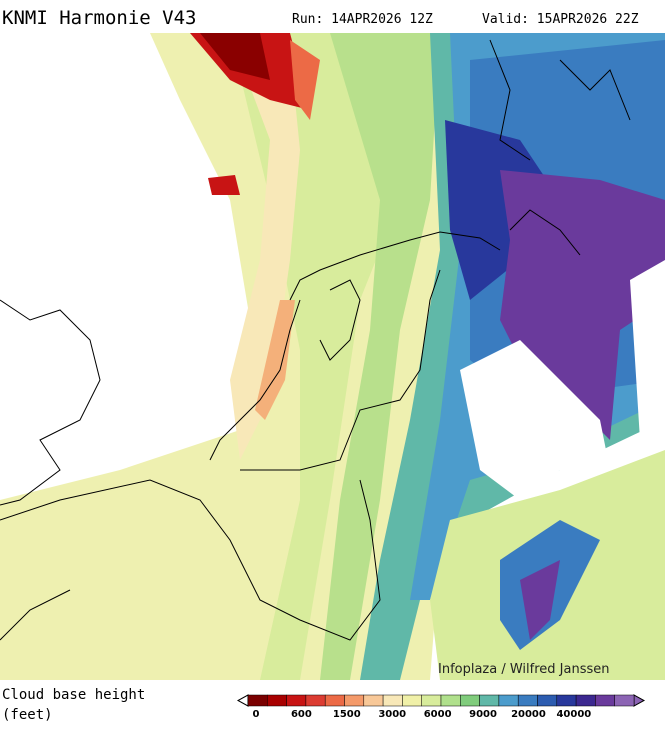 This screenshot has width=665, height=735. I want to click on colorbar-tick-label: 20000, so click(528, 714).